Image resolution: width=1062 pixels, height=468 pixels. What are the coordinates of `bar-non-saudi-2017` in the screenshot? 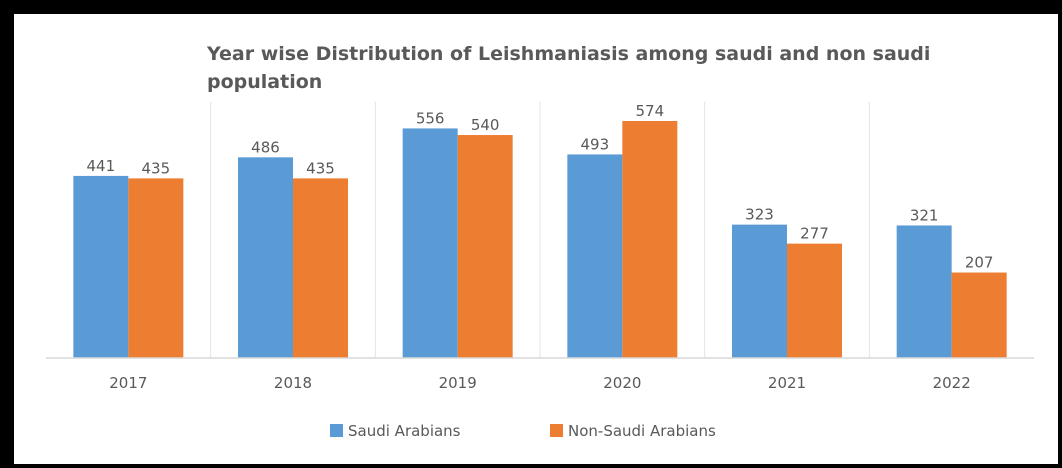 It's located at (156, 268).